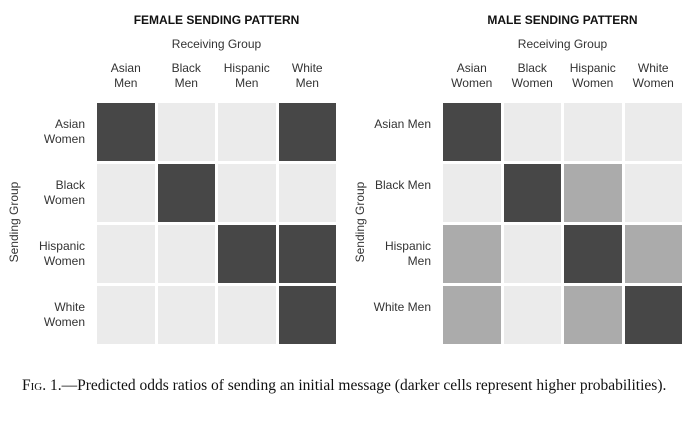 This screenshot has height=423, width=690. What do you see at coordinates (592, 75) in the screenshot?
I see `column-label: Hispanic Women` at bounding box center [592, 75].